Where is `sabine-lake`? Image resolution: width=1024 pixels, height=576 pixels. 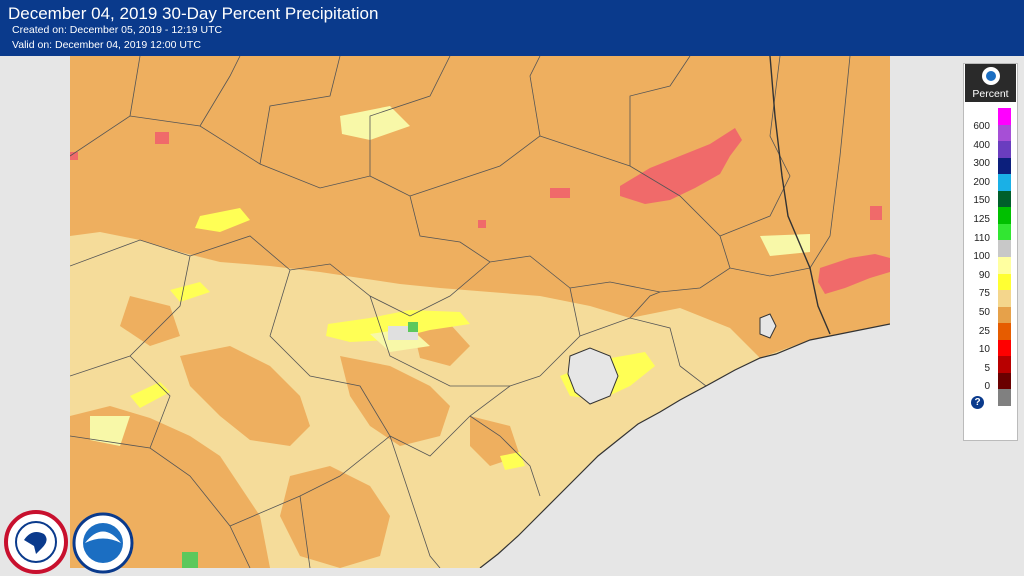 sabine-lake is located at coordinates (768, 326).